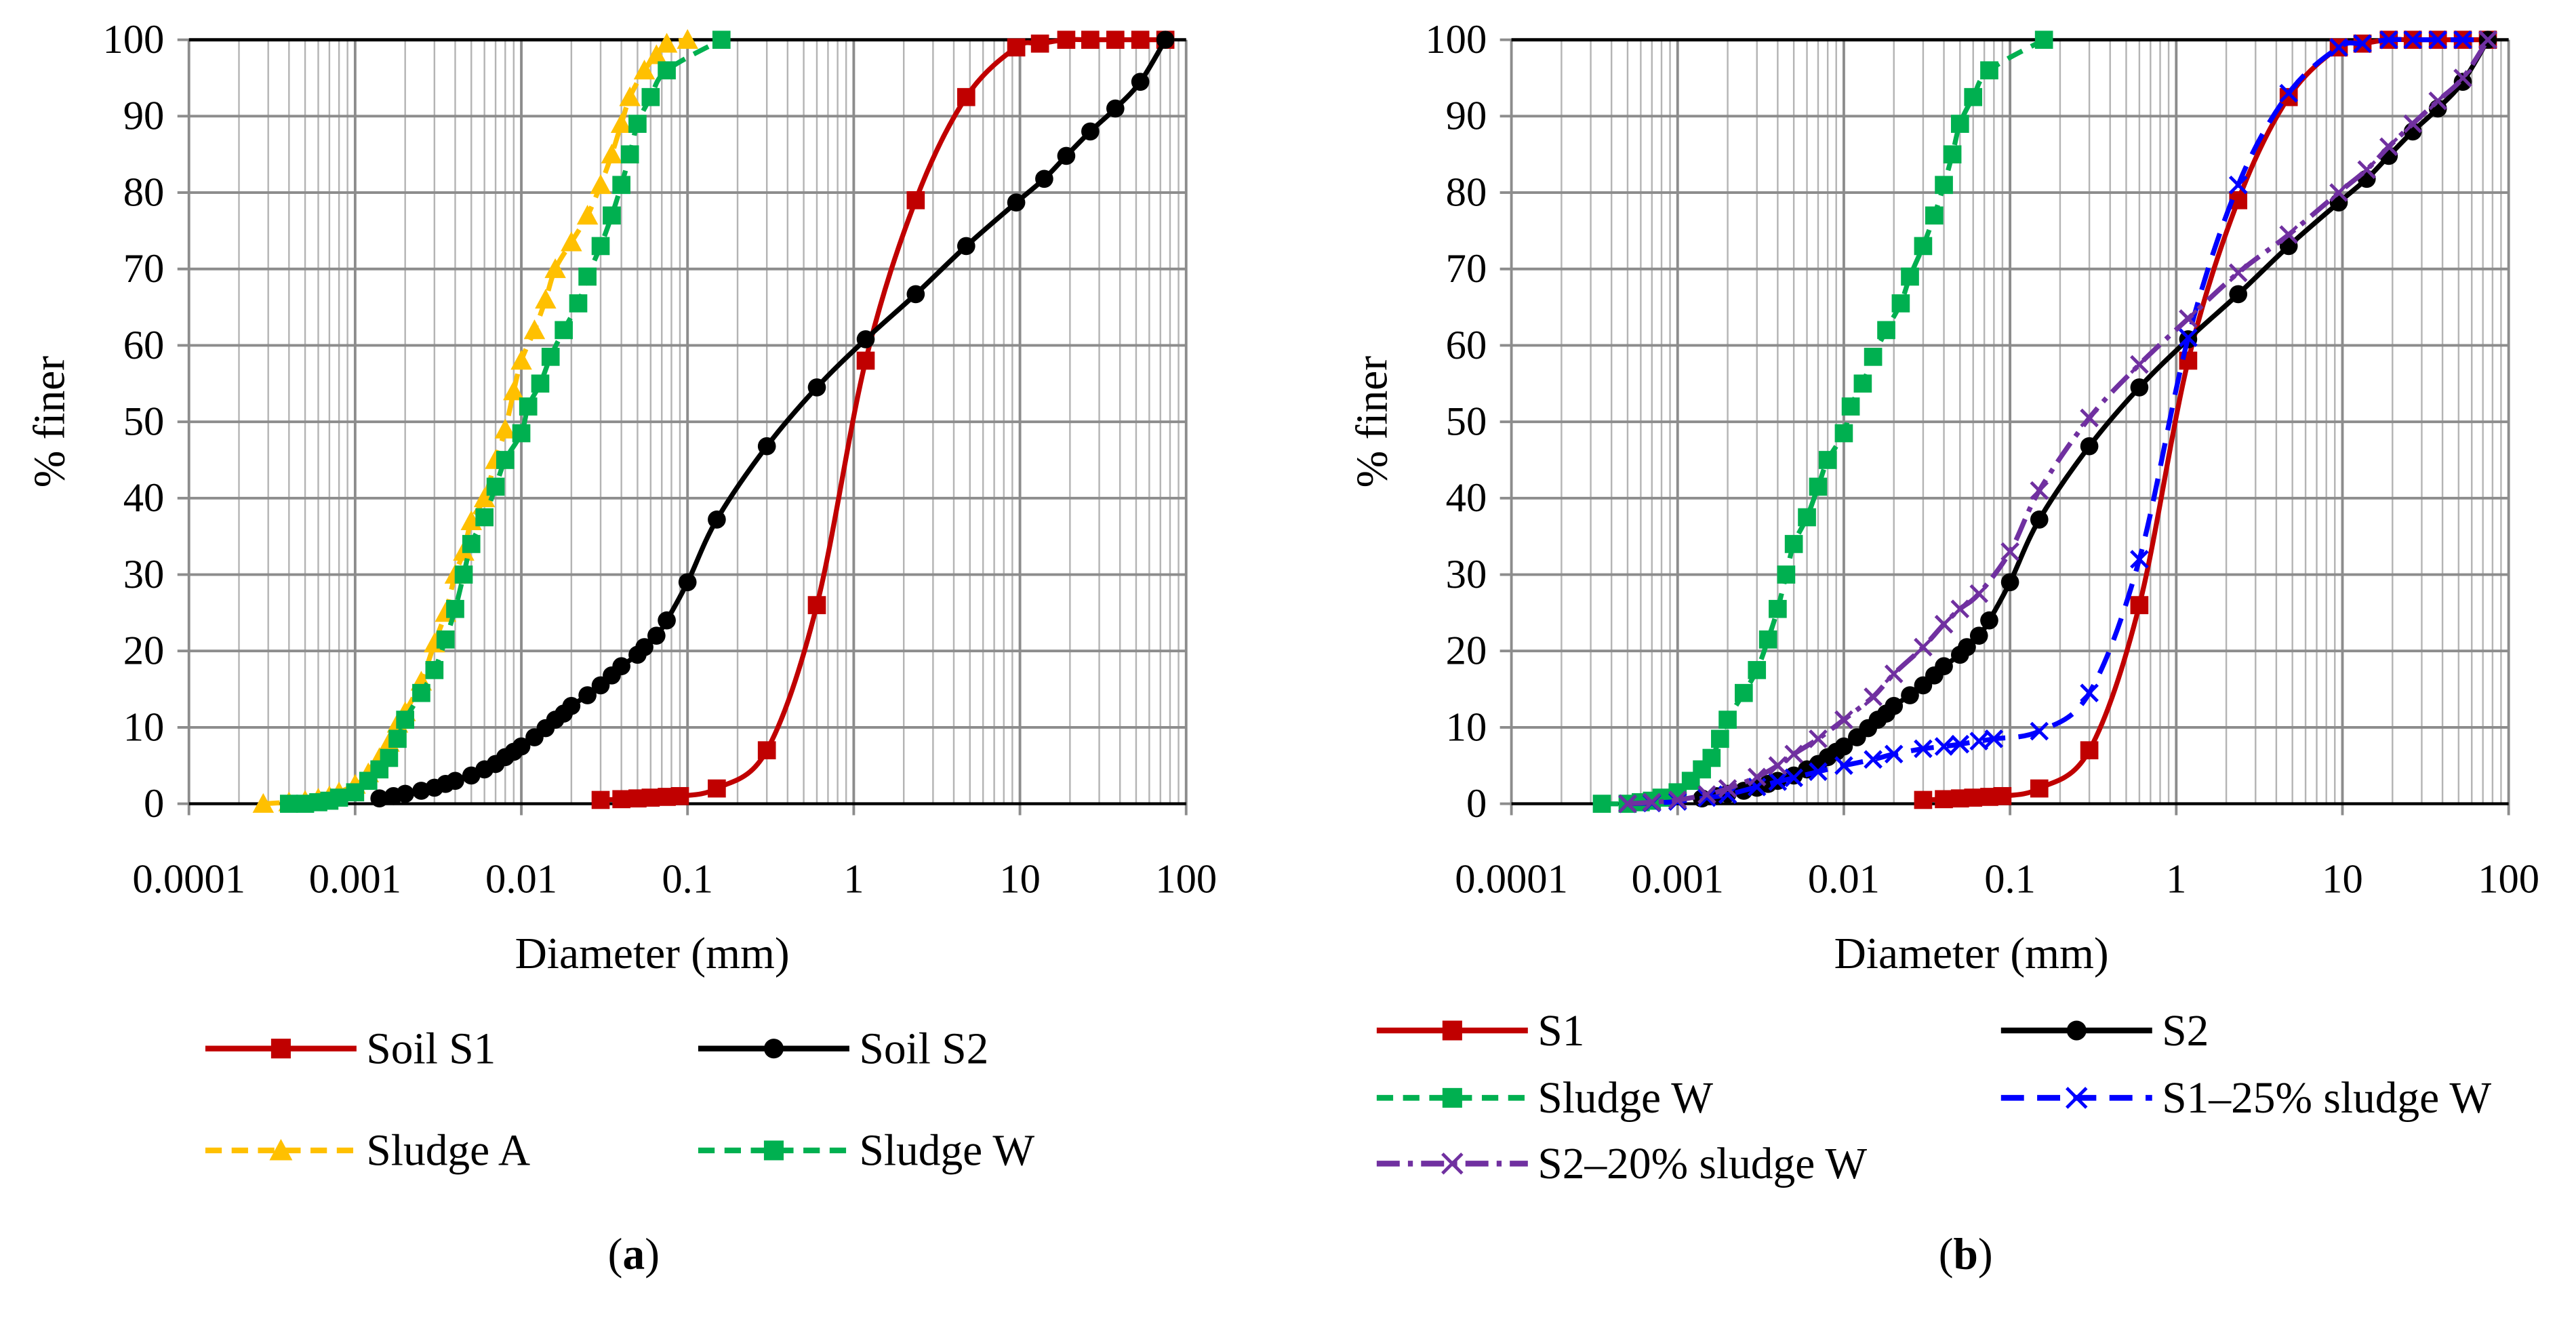  Describe the element at coordinates (2508, 879) in the screenshot. I see `x-tick-label: 100` at that location.